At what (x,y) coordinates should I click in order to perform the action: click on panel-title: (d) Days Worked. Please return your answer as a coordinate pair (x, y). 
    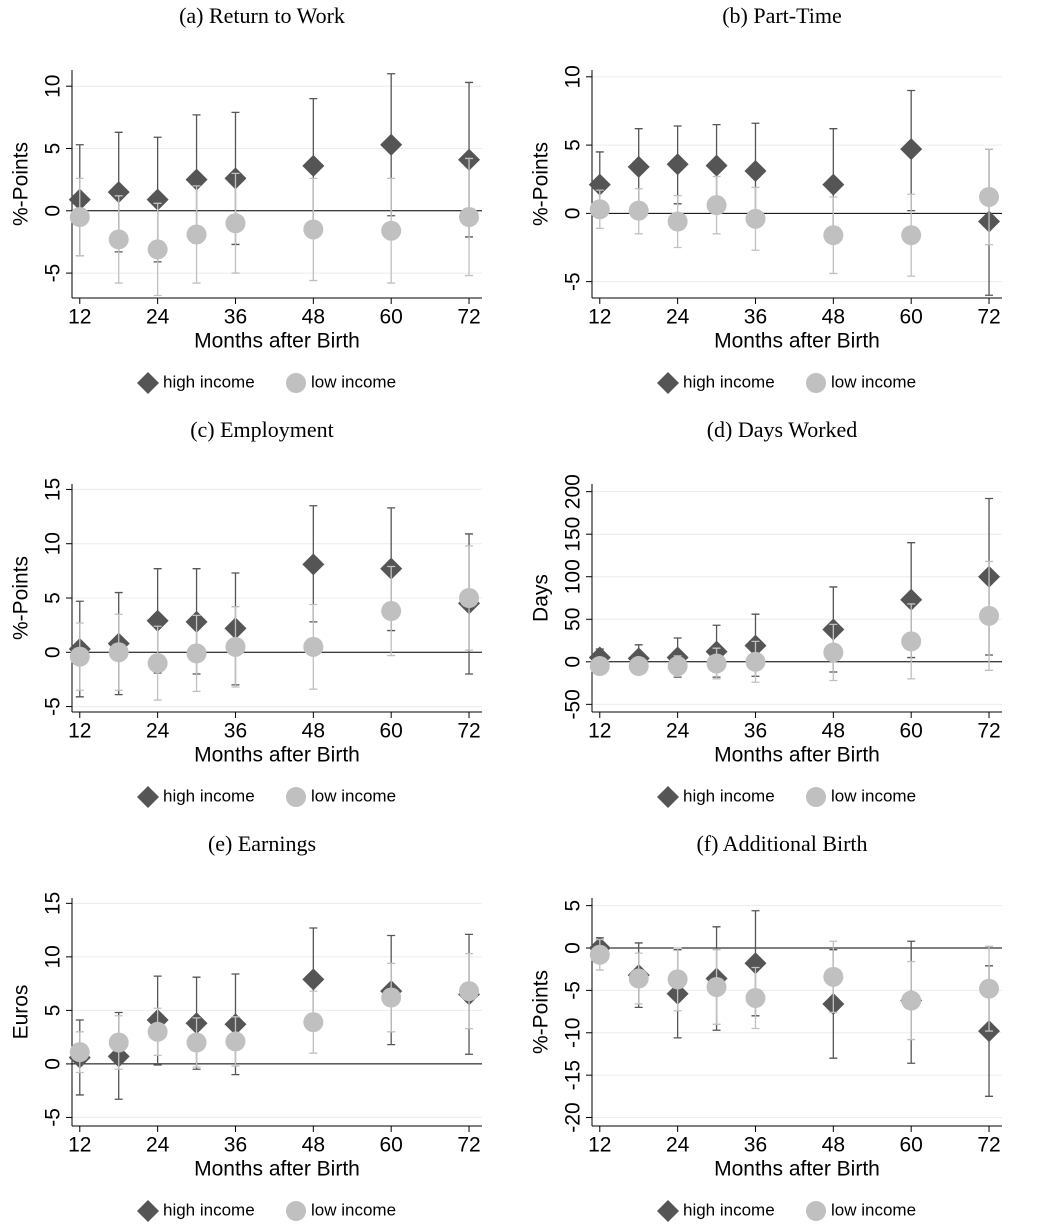
    Looking at the image, I should click on (782, 429).